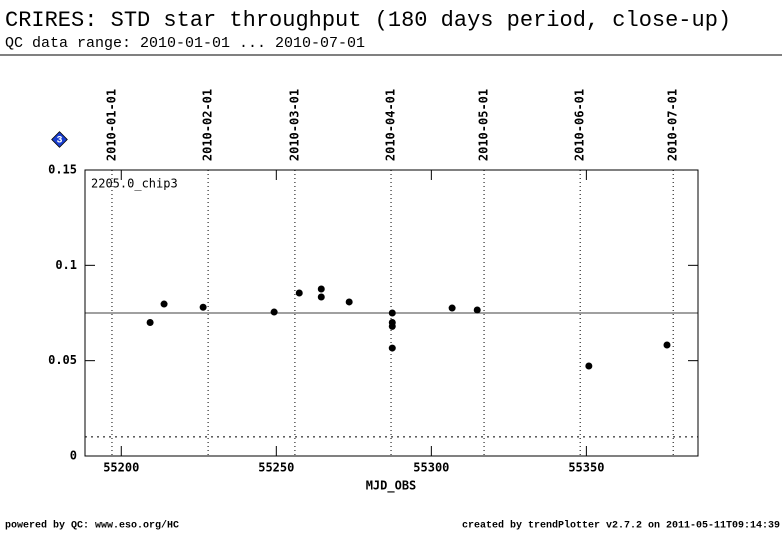 The width and height of the screenshot is (782, 542). I want to click on date-label: 2010-02-01, so click(208, 125).